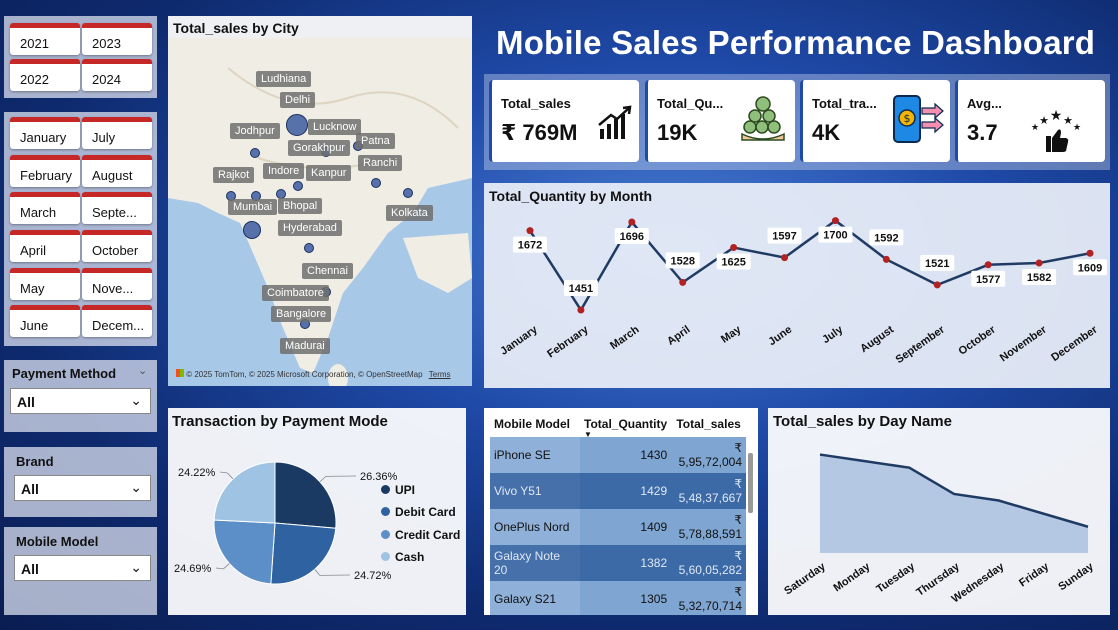  What do you see at coordinates (117, 246) in the screenshot?
I see `month-button: October` at bounding box center [117, 246].